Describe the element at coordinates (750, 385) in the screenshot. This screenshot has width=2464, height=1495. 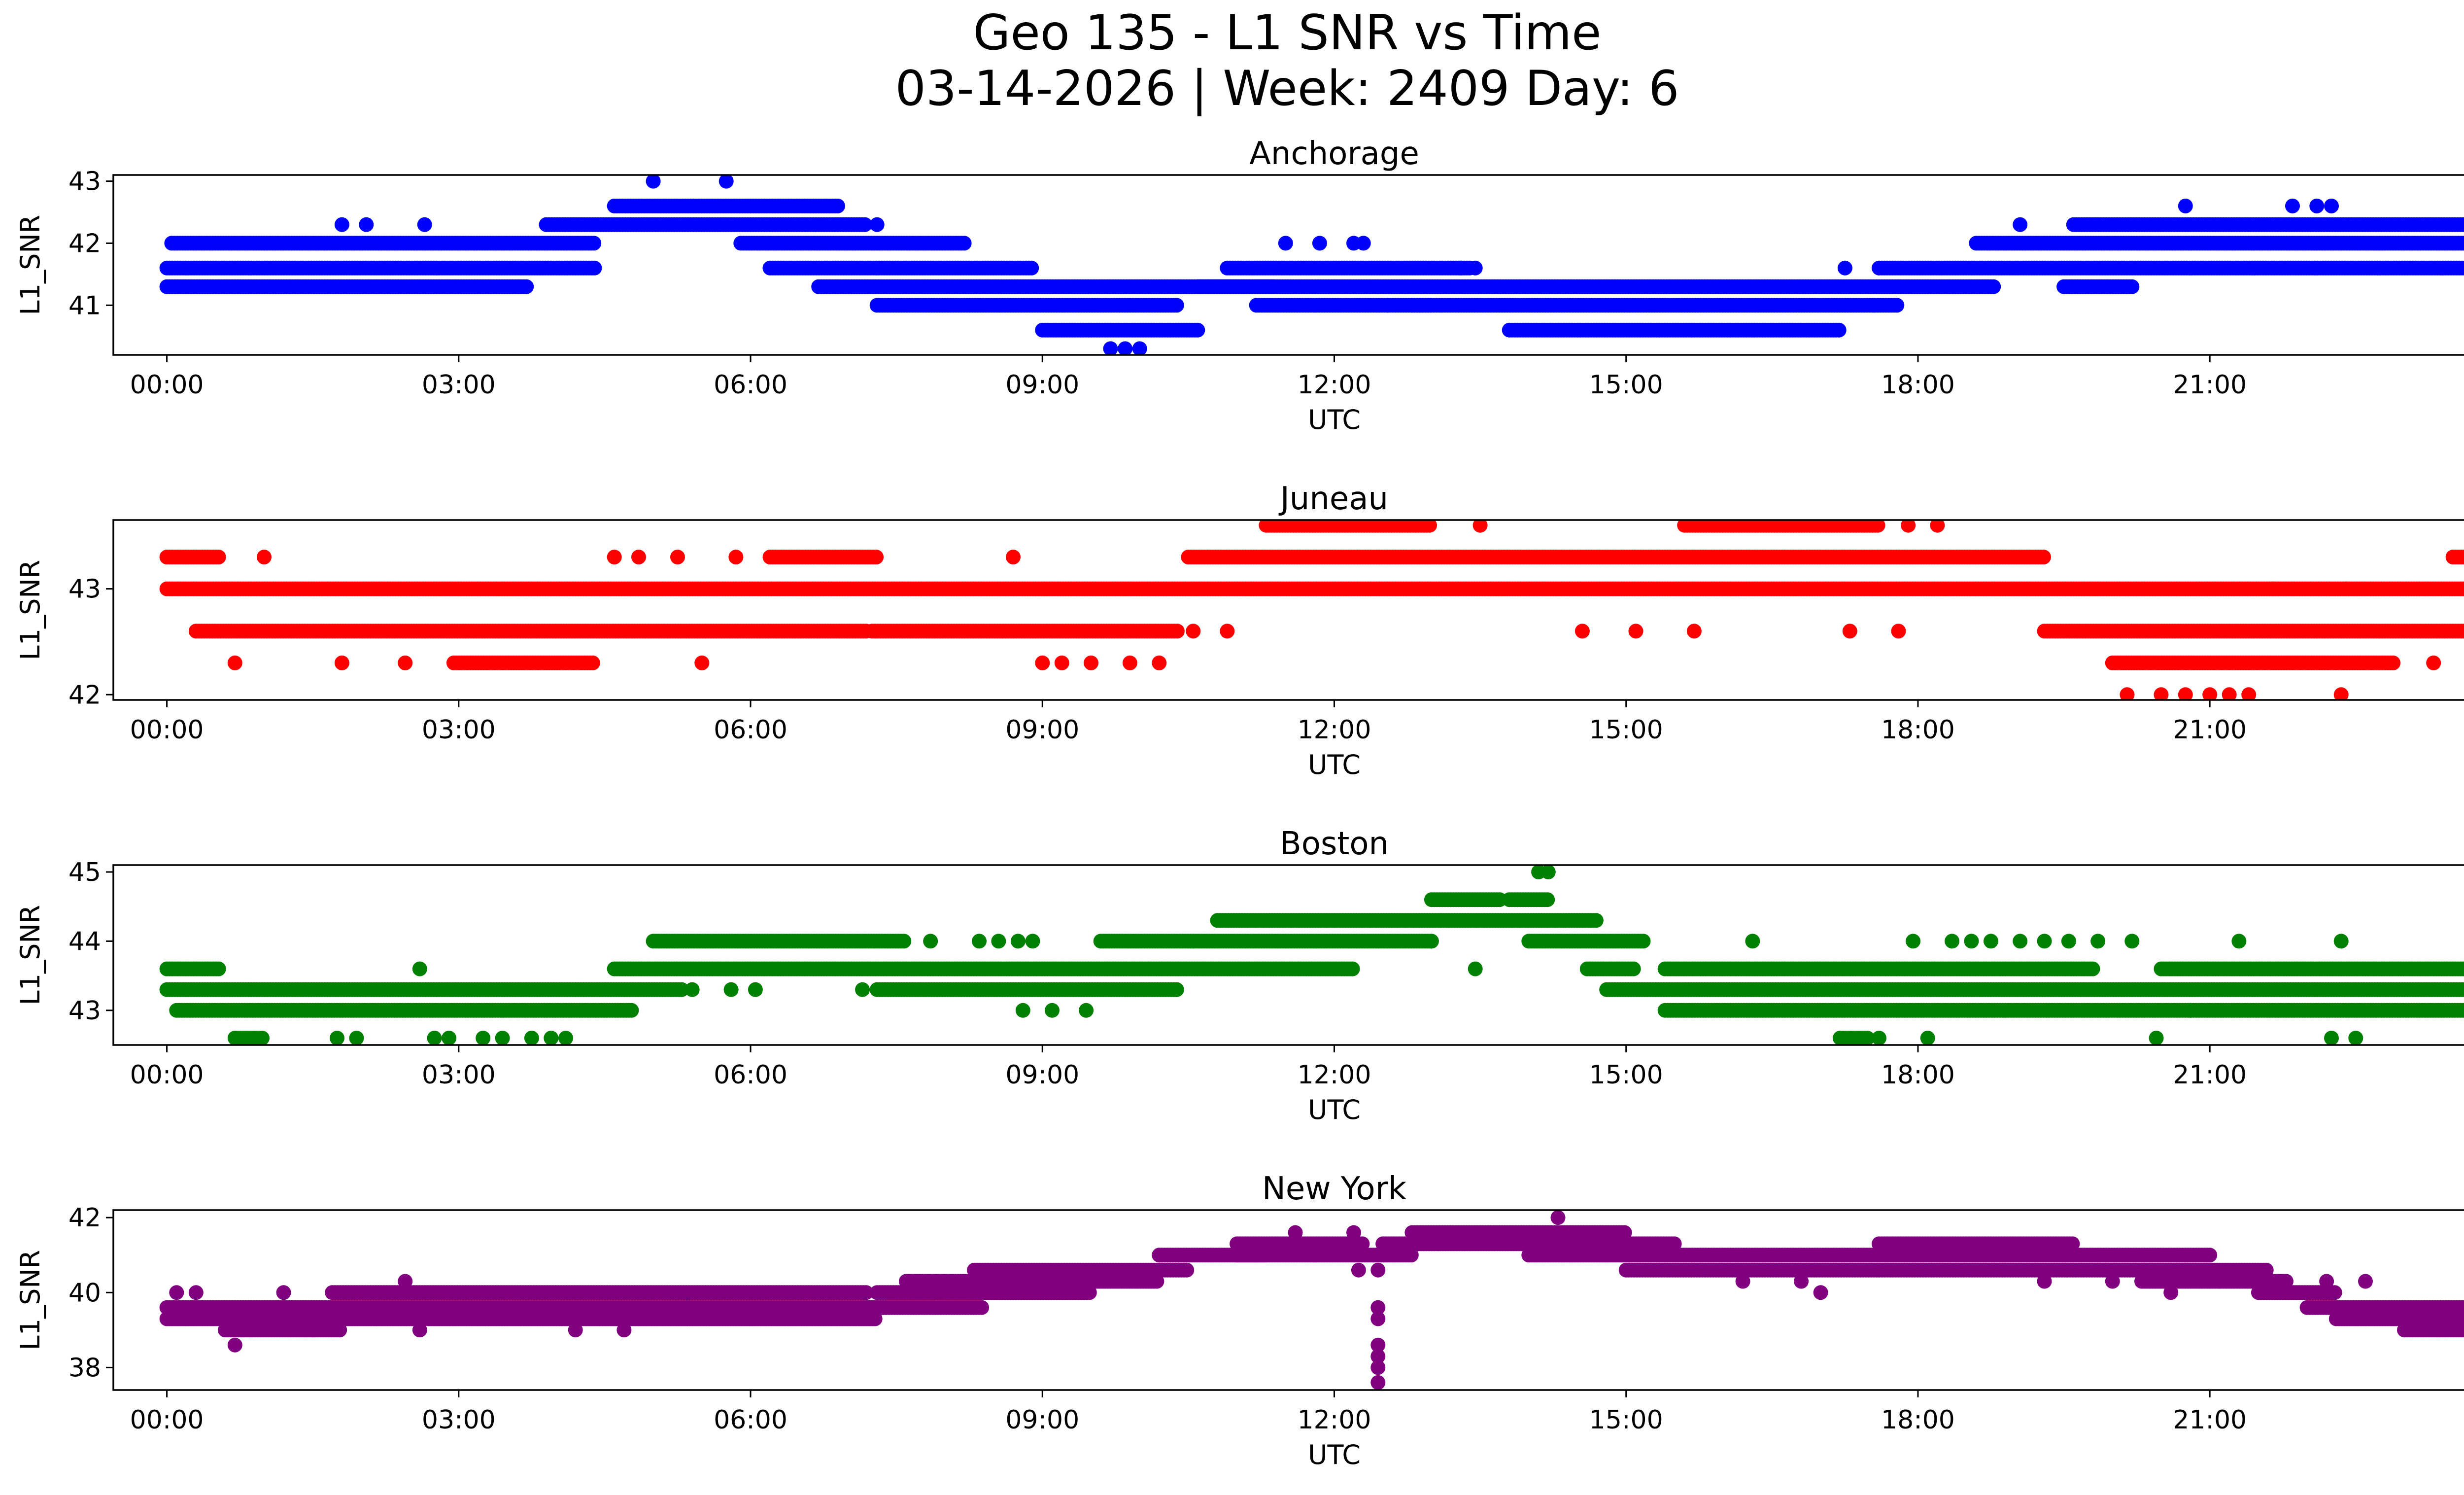
I see `x-tick-label: 06:00` at that location.